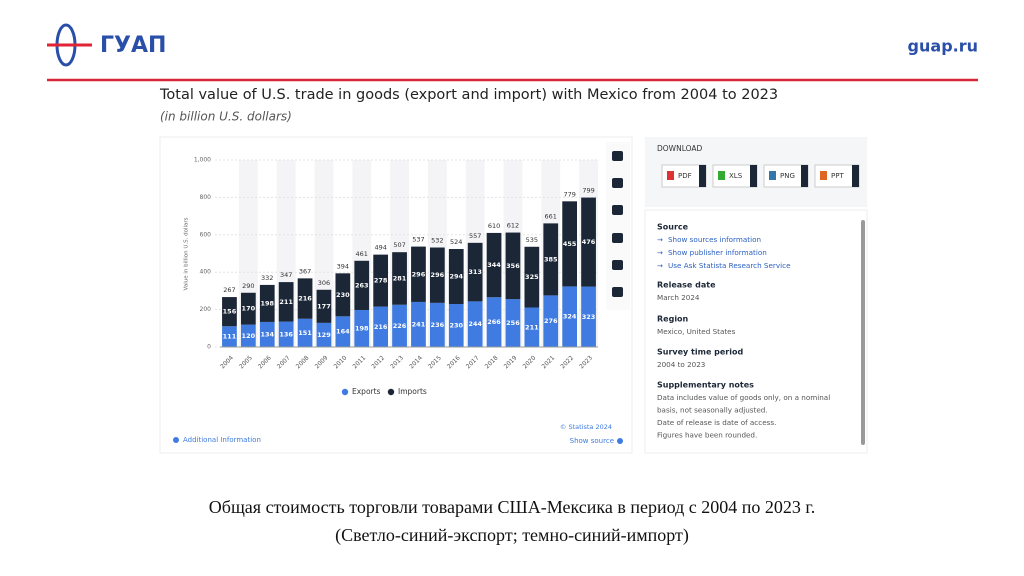 The image size is (1024, 576). Describe the element at coordinates (286, 334) in the screenshot. I see `value-label: 136` at that location.